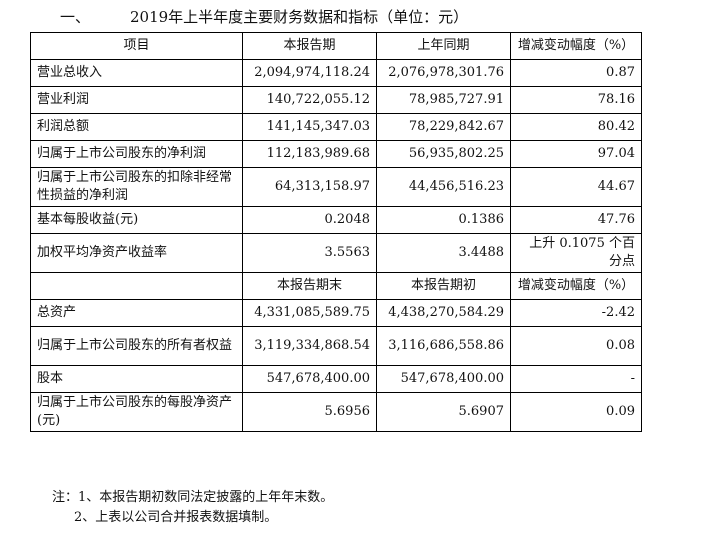 This screenshot has width=704, height=533. What do you see at coordinates (309, 220) in the screenshot?
I see `cell-current: 0.2048` at bounding box center [309, 220].